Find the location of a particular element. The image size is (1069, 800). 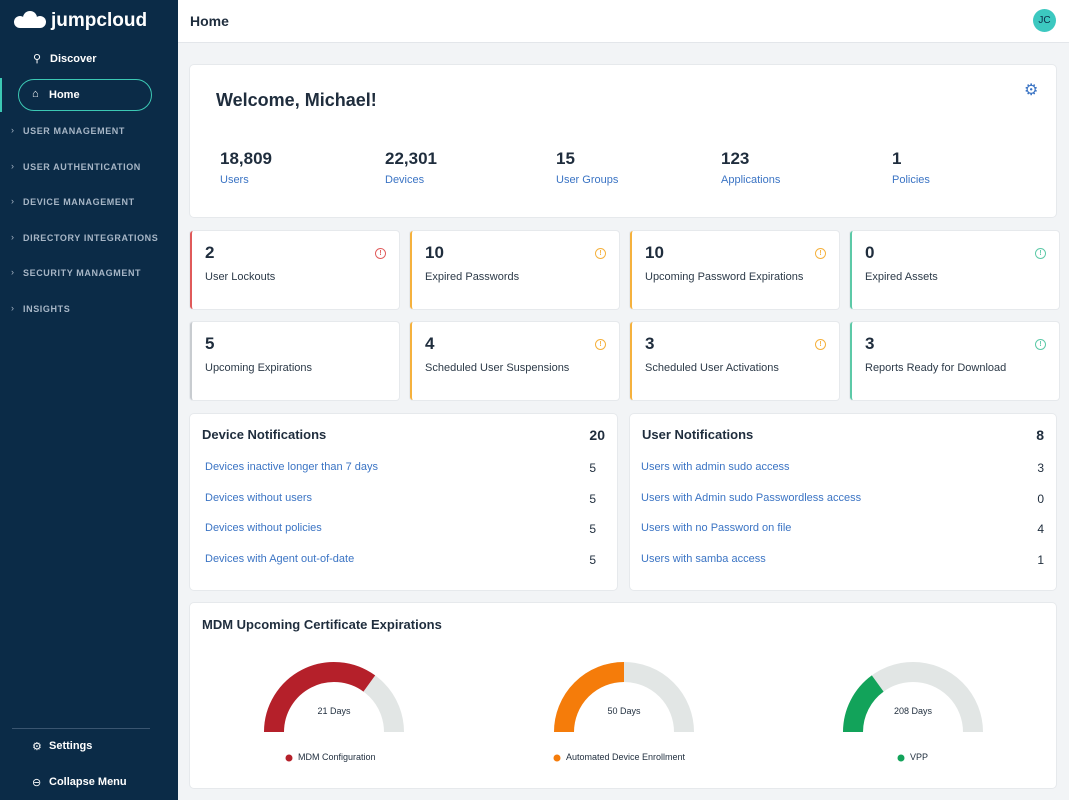

notification-link: Users with admin sudo access is located at coordinates (715, 467).